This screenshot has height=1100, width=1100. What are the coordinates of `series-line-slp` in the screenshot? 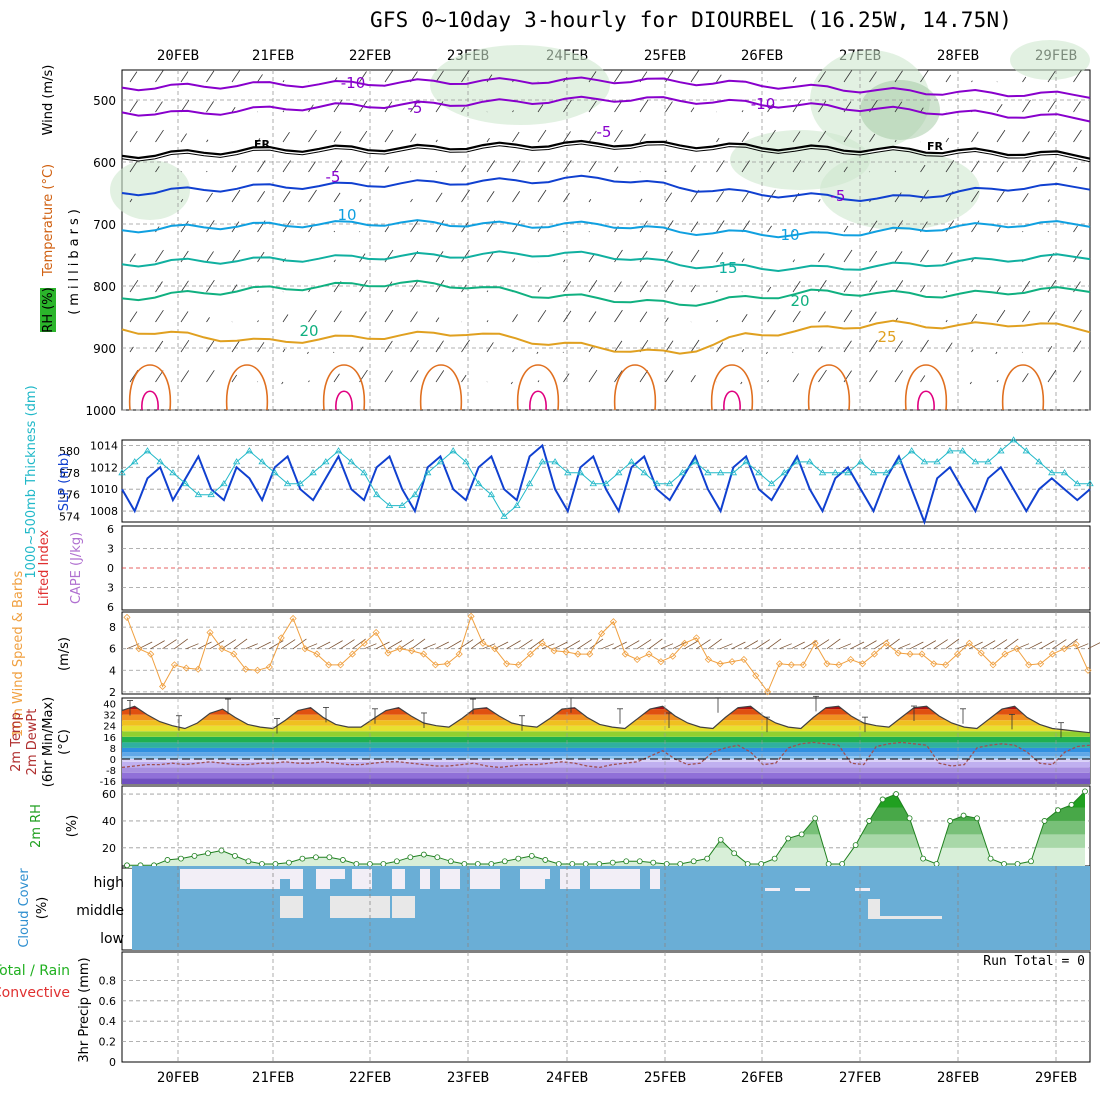 It's located at (606, 484).